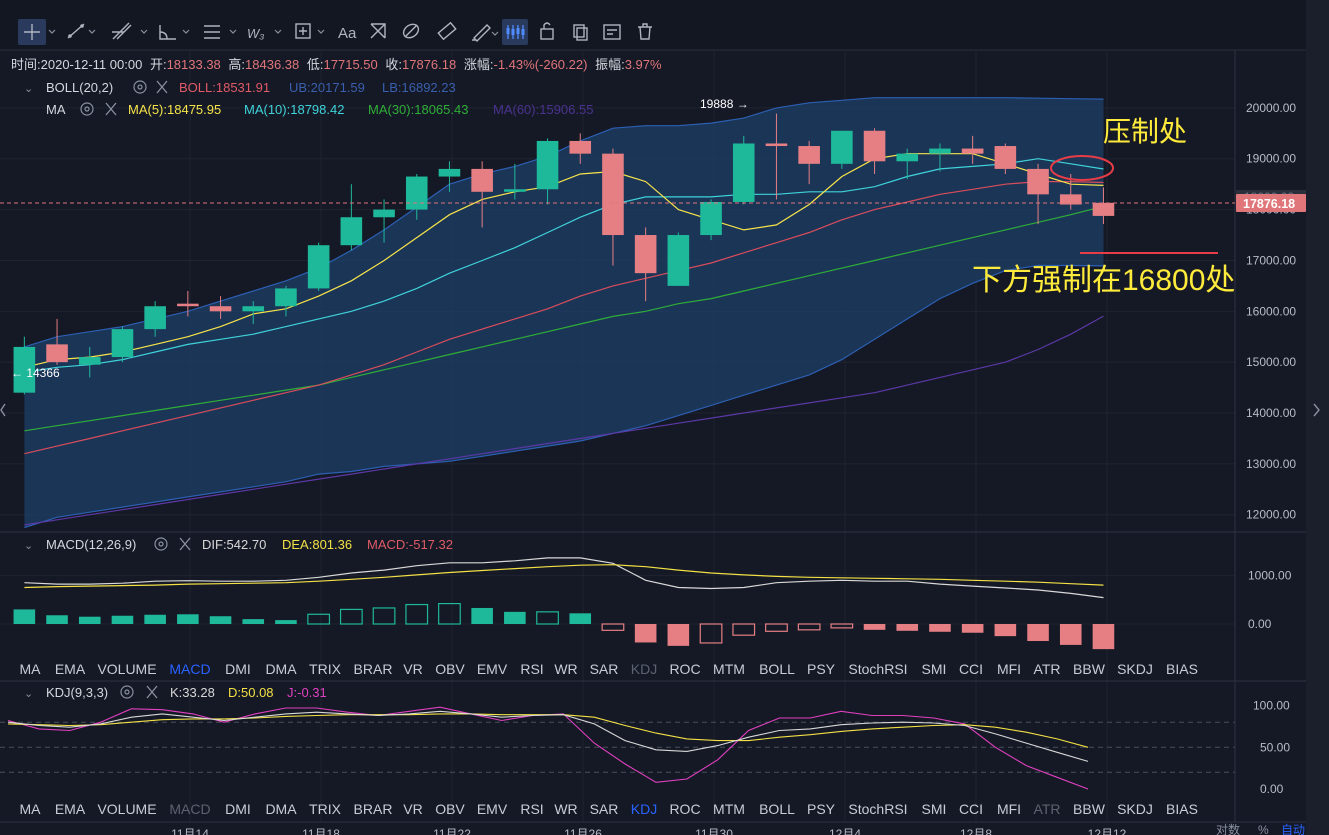 Image resolution: width=1329 pixels, height=835 pixels. I want to click on right-scroll-arrow-icon, so click(1316, 410).